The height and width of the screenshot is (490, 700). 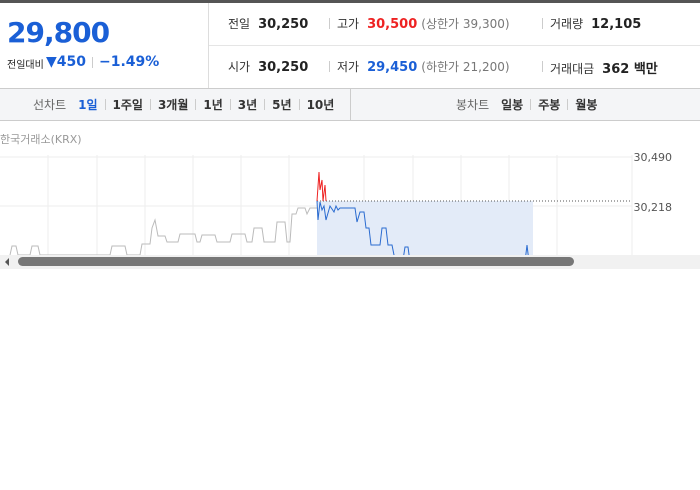 What do you see at coordinates (58, 32) in the screenshot?
I see `price: 29,800` at bounding box center [58, 32].